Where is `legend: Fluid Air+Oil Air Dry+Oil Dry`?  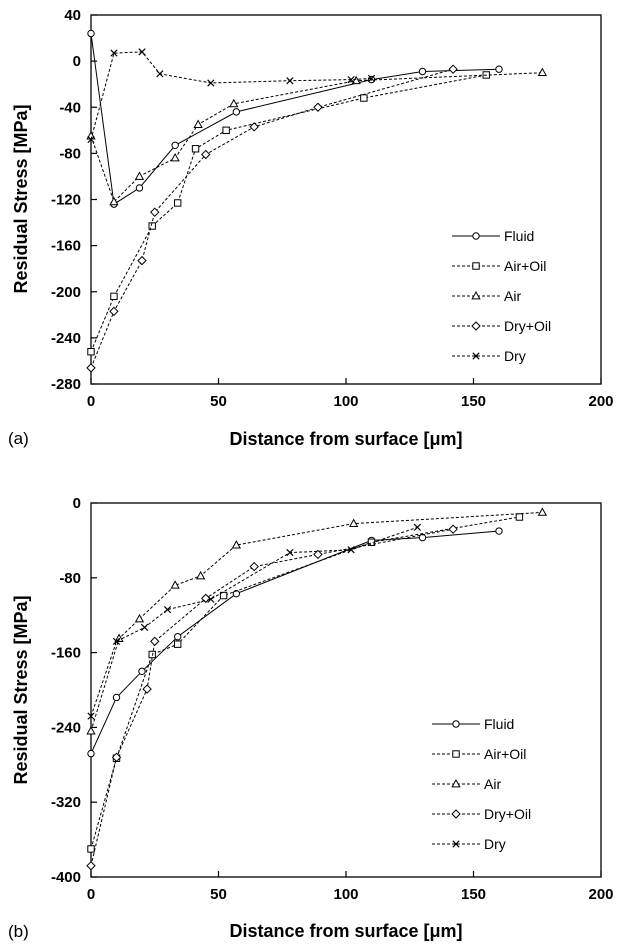 legend: Fluid Air+Oil Air Dry+Oil Dry is located at coordinates (501, 296).